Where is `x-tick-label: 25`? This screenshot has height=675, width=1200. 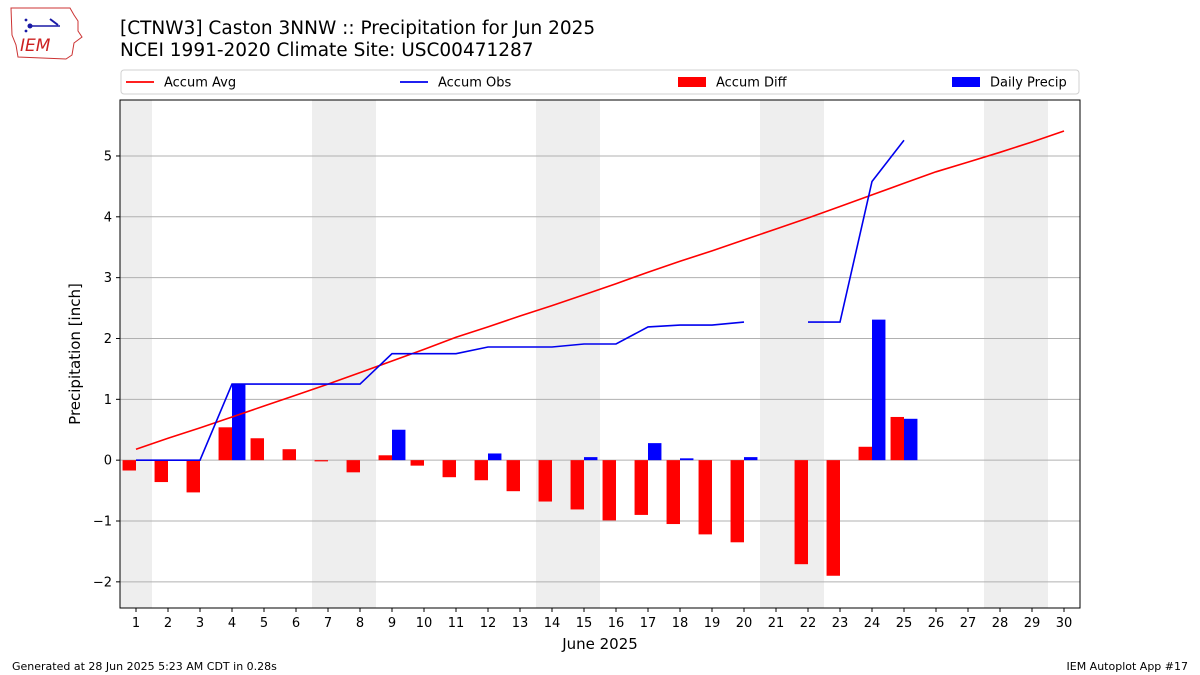
x-tick-label: 25 is located at coordinates (904, 623).